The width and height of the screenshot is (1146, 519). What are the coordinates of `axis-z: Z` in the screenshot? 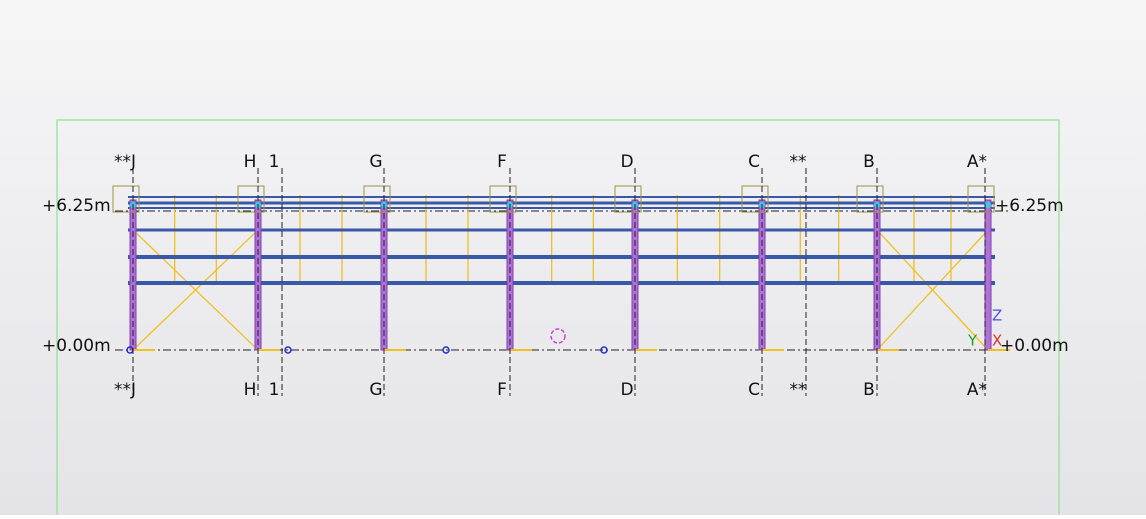 It's located at (997, 316).